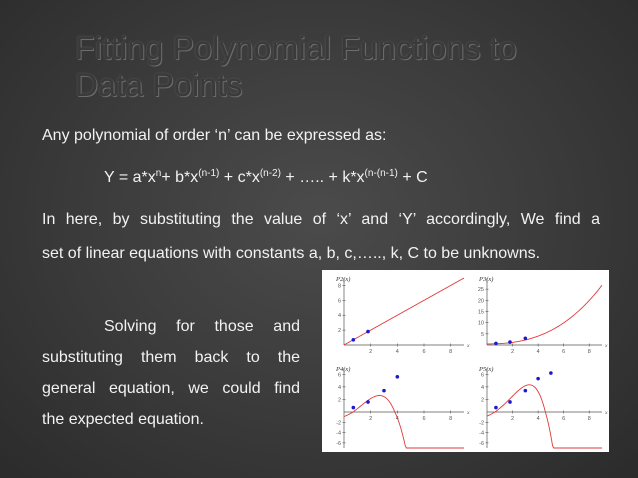 The image size is (638, 478). Describe the element at coordinates (130, 177) in the screenshot. I see `eq-part-1: Y = a*x` at that location.